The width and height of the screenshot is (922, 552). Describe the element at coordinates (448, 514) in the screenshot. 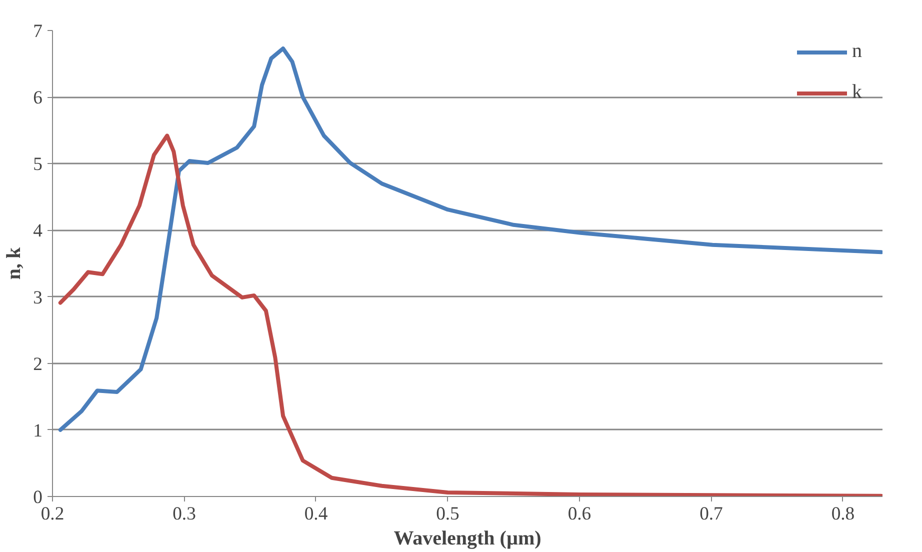

I see `x-tick-label: 0.5` at that location.